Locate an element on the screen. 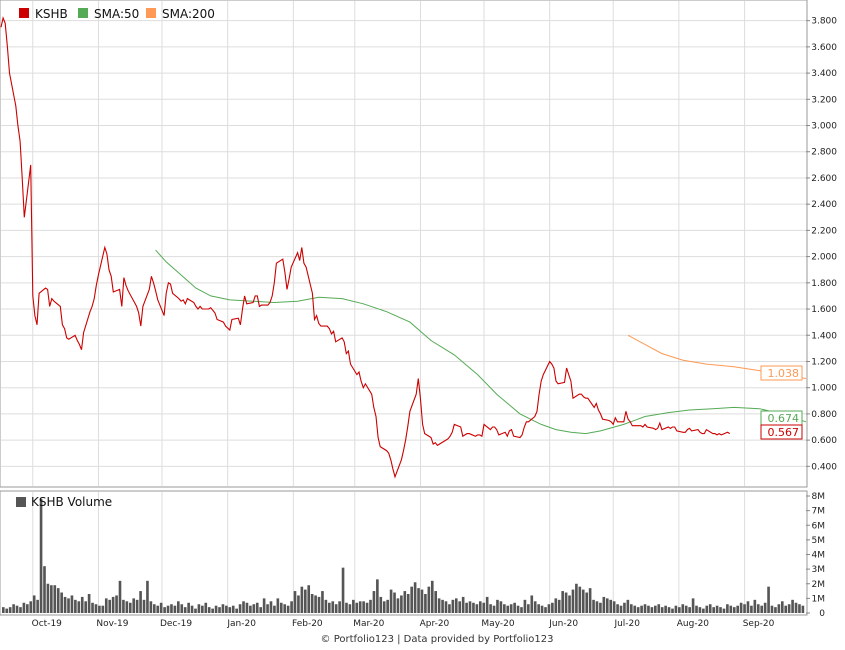  x-tick-label: Jun-20 is located at coordinates (563, 624).